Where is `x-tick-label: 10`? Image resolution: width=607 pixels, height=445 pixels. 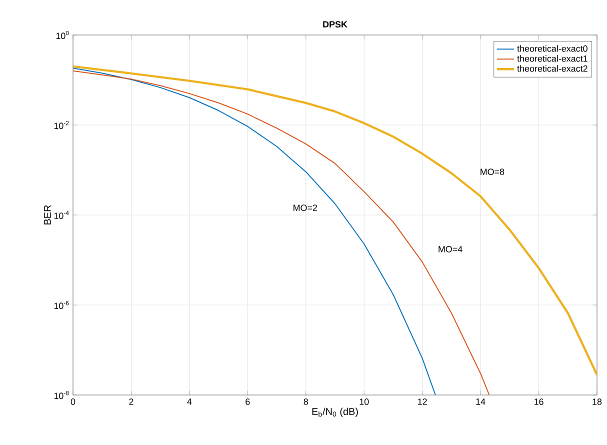
x-tick-label: 10 is located at coordinates (364, 401).